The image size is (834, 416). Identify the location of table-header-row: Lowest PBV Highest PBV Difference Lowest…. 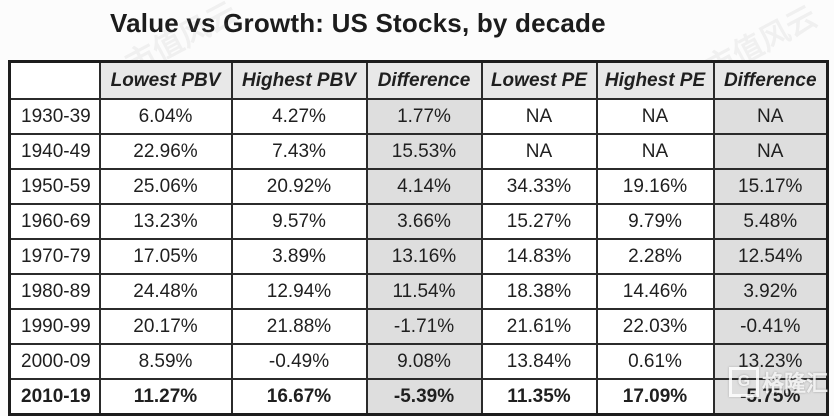
(418, 80).